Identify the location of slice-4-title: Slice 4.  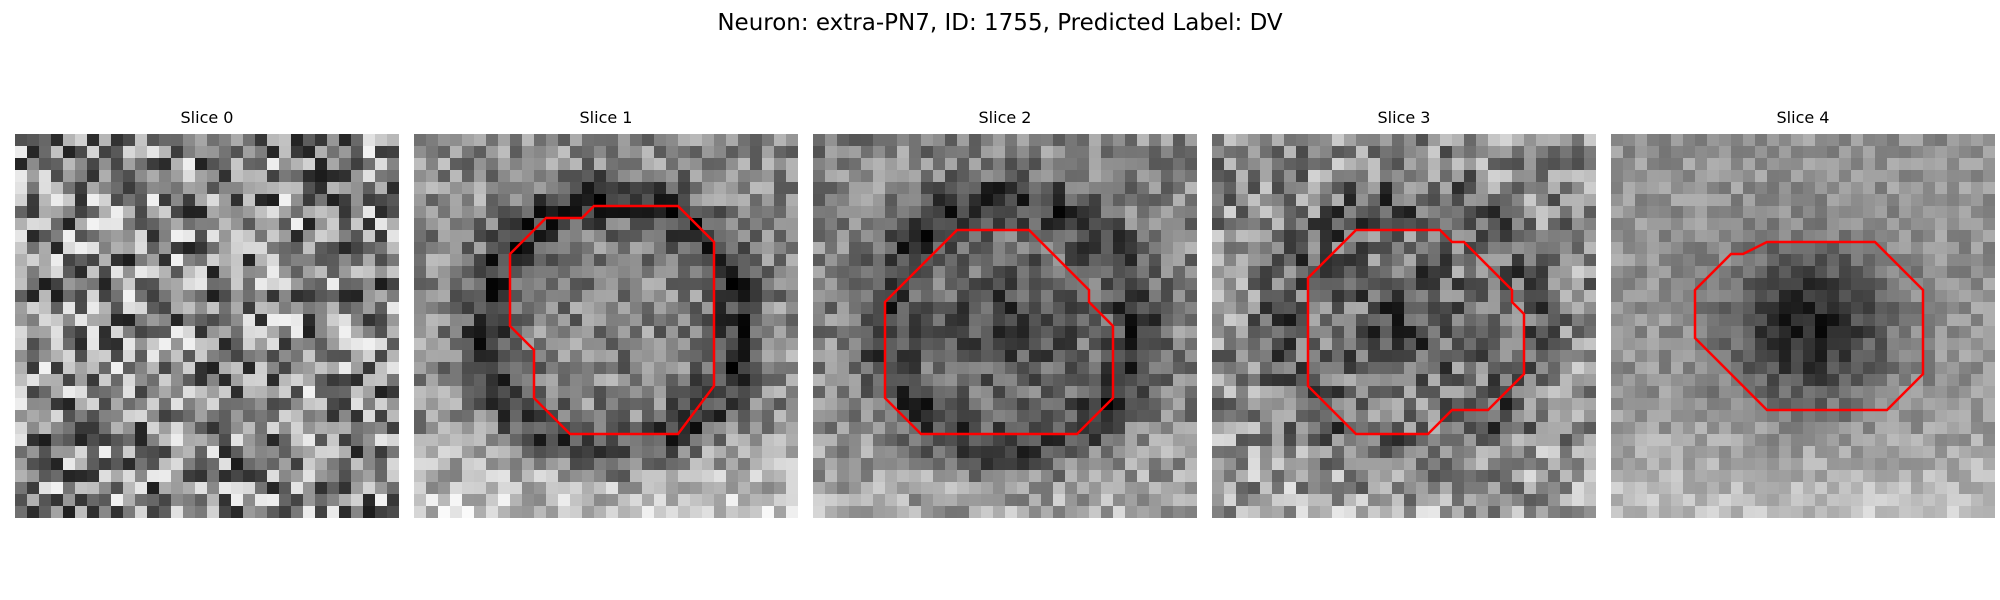
(1803, 117).